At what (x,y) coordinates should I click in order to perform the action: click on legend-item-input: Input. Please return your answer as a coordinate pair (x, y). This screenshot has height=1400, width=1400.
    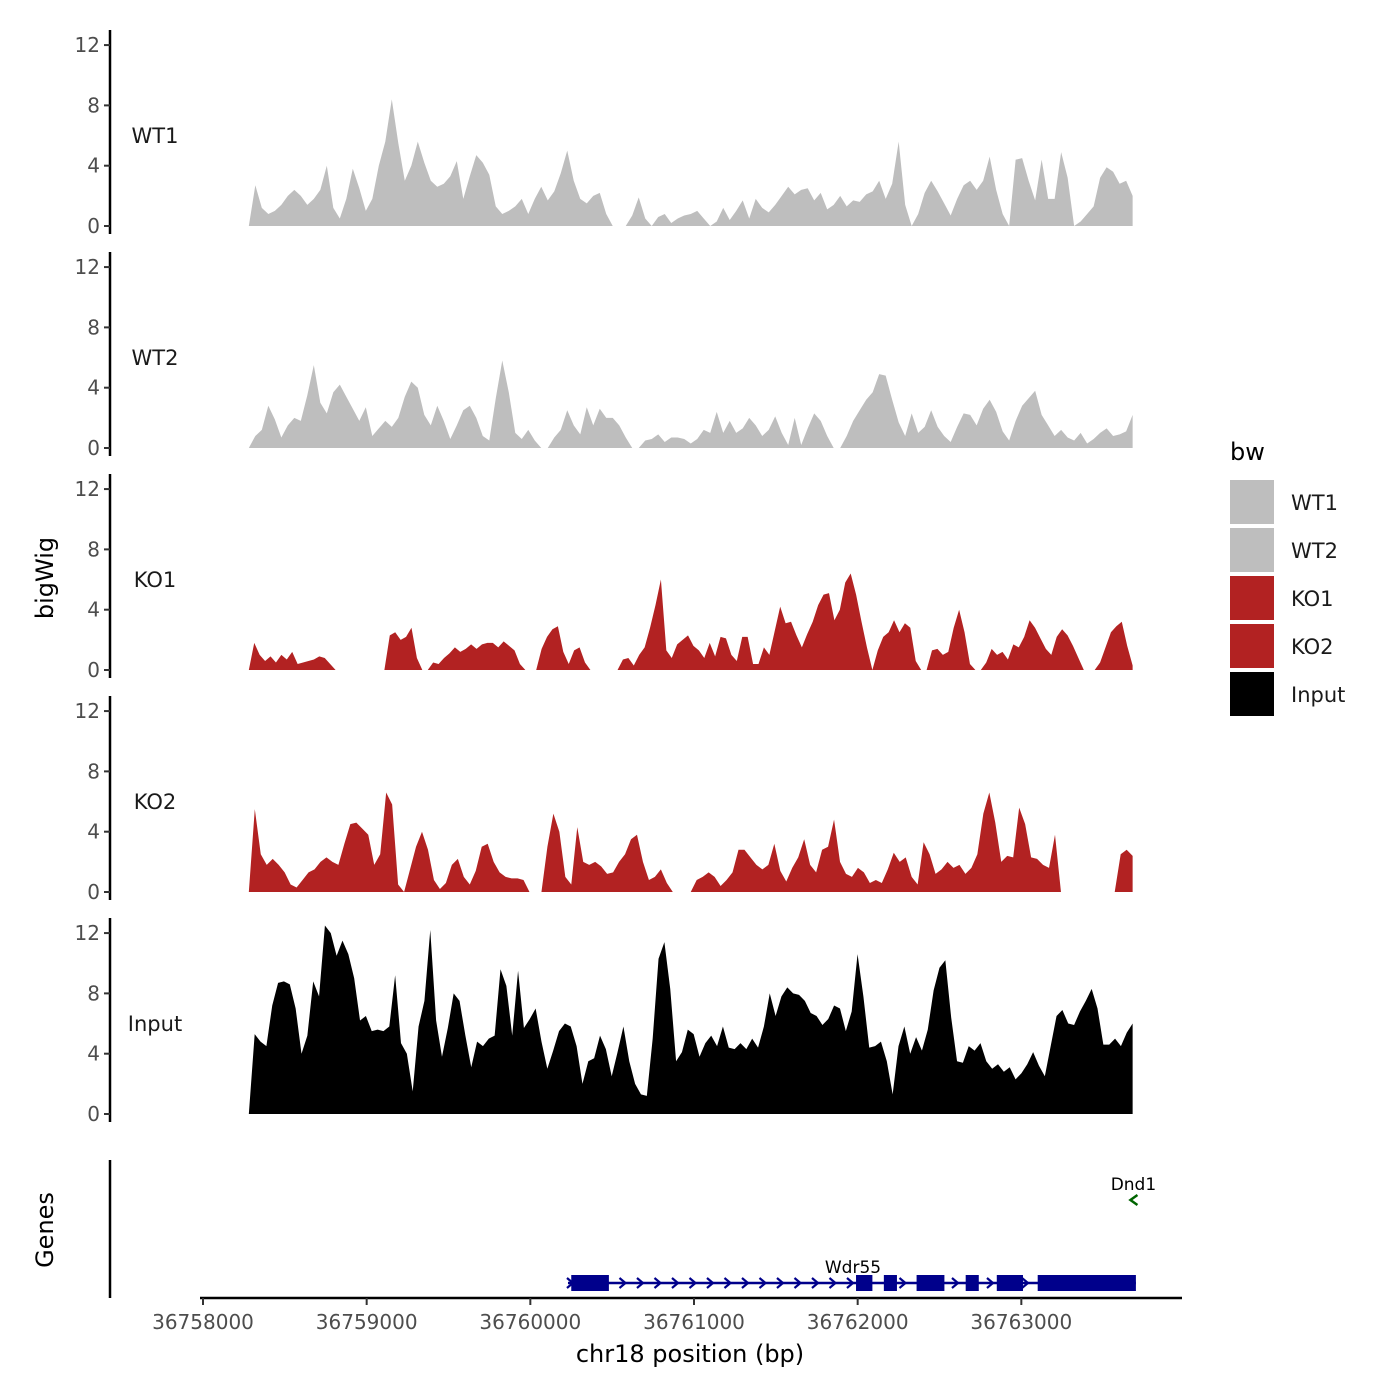
    Looking at the image, I should click on (1287, 694).